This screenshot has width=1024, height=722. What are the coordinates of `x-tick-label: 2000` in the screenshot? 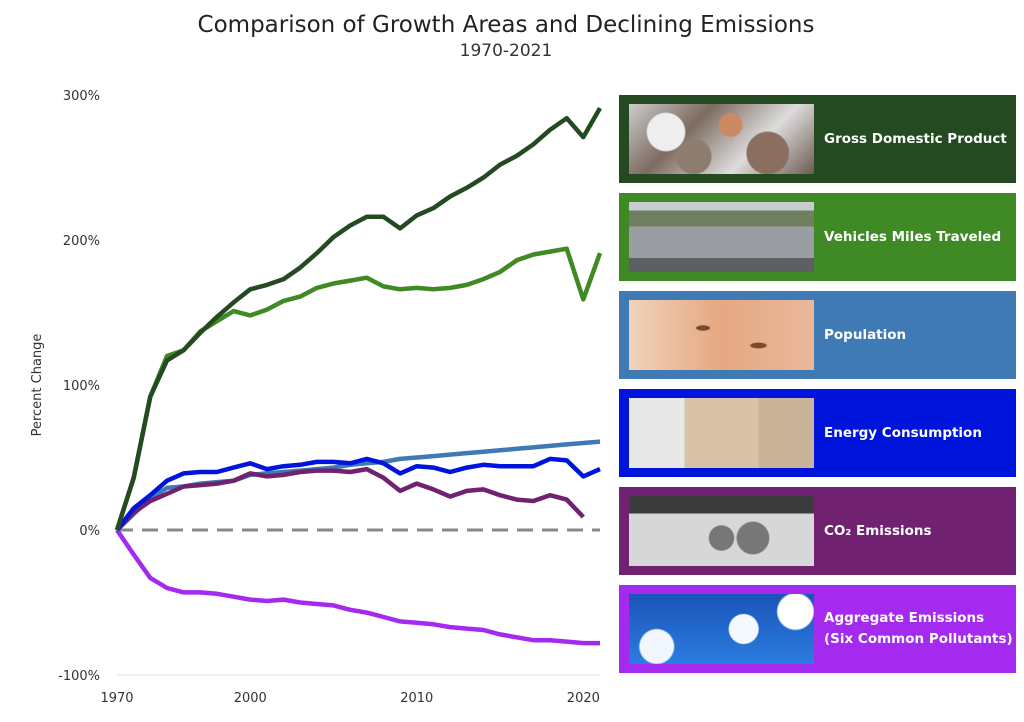 It's located at (250, 698).